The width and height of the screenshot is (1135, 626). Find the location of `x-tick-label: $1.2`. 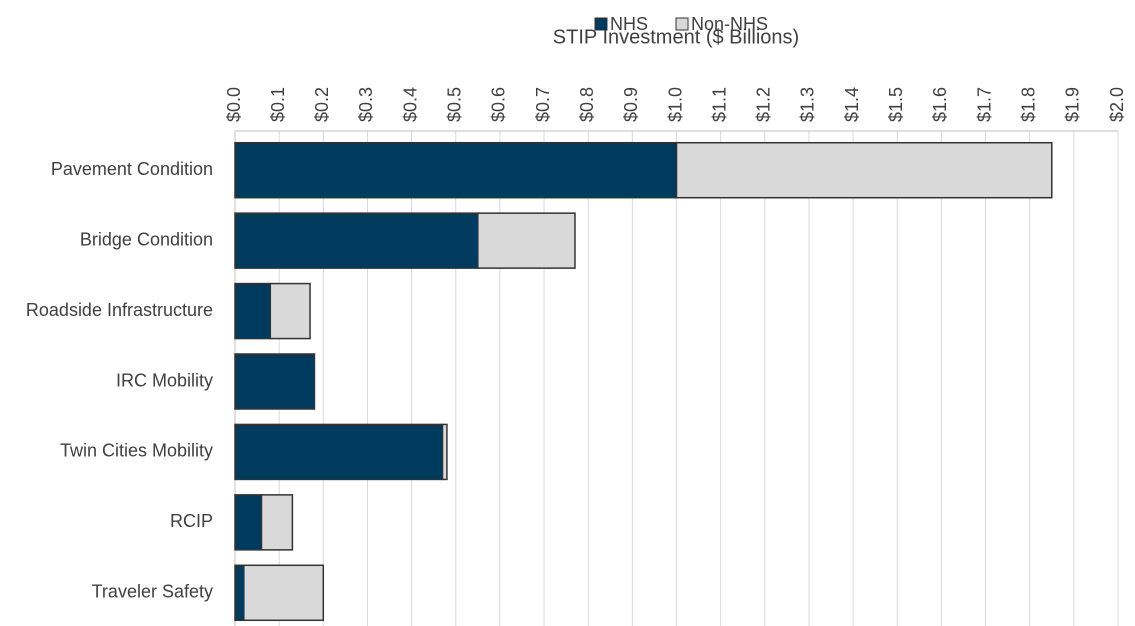

x-tick-label: $1.2 is located at coordinates (764, 104).